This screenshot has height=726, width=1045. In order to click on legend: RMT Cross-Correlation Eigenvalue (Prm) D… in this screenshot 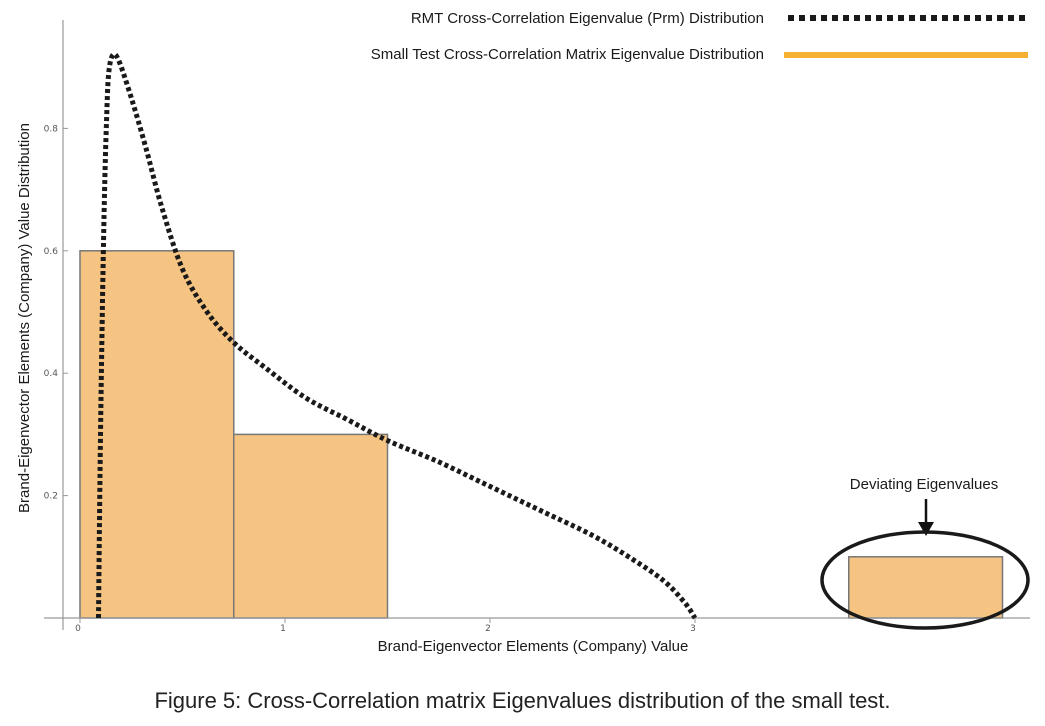, I will do `click(699, 36)`.